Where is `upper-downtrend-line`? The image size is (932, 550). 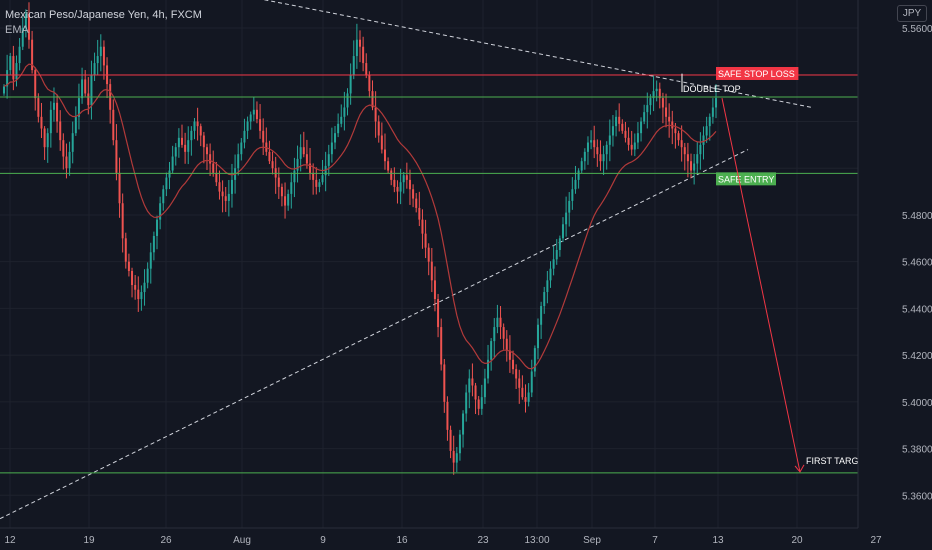 upper-downtrend-line is located at coordinates (538, 54).